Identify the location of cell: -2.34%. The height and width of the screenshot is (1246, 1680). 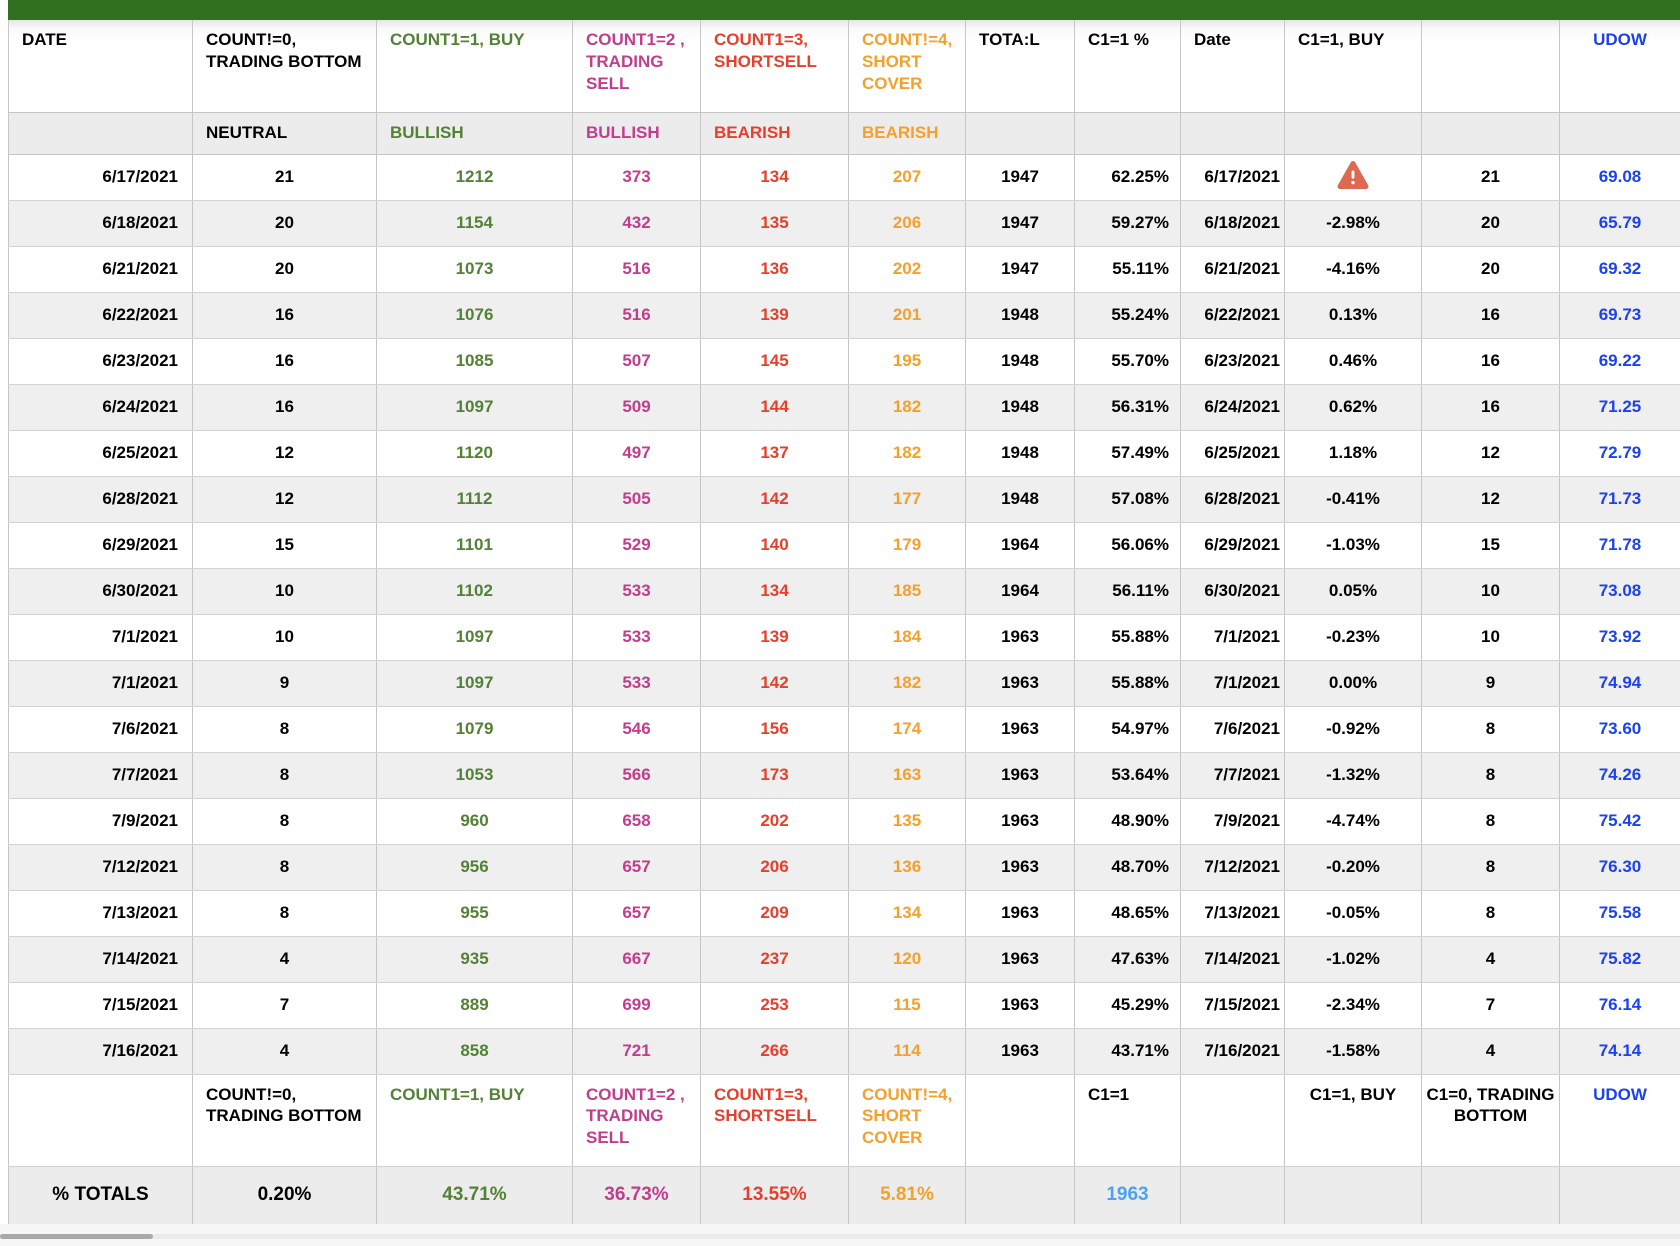
(1353, 1005).